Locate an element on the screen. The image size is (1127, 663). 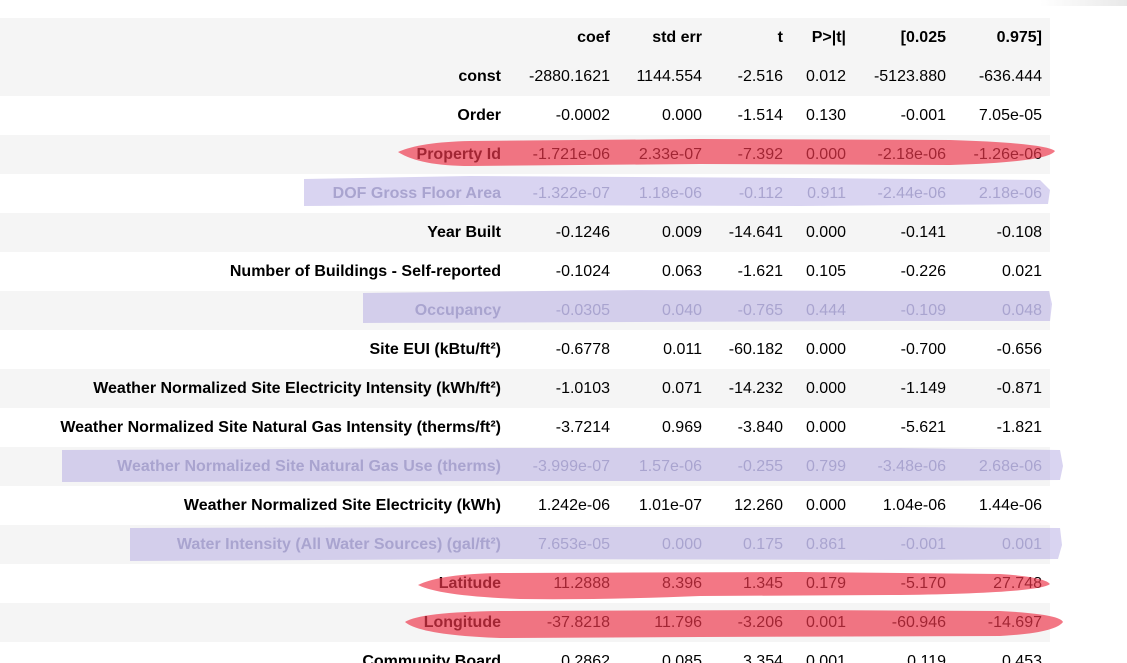
cell-ci-low: -0.001 is located at coordinates (923, 115).